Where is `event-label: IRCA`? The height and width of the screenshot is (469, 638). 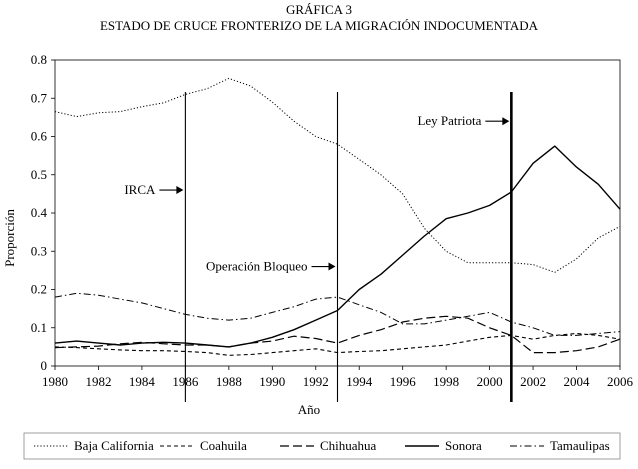
event-label: IRCA is located at coordinates (140, 189).